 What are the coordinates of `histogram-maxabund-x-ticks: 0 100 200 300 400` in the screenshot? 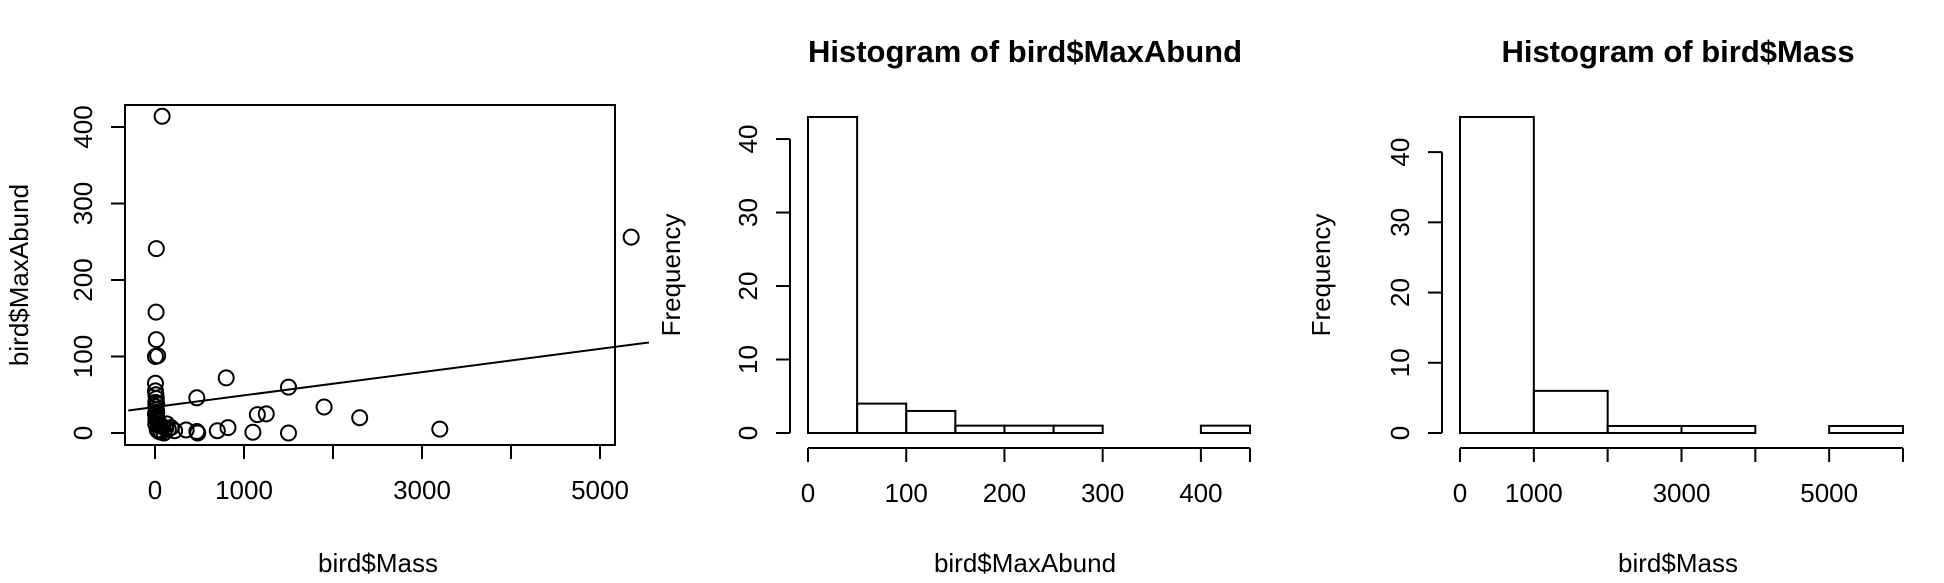 It's located at (1026, 477).